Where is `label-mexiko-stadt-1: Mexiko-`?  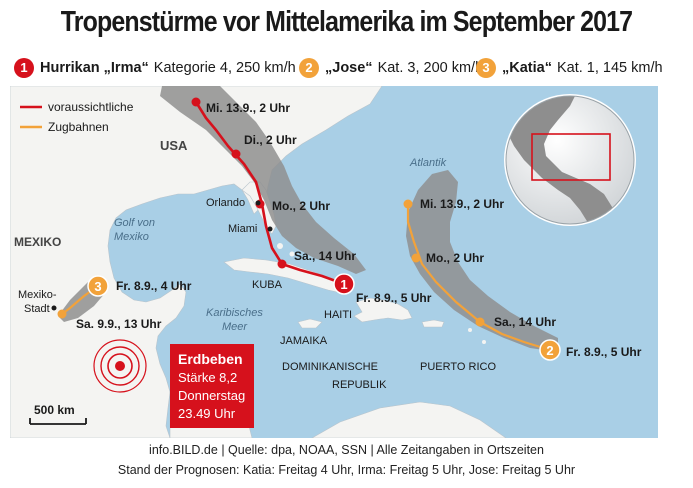 label-mexiko-stadt-1: Mexiko- is located at coordinates (37, 295).